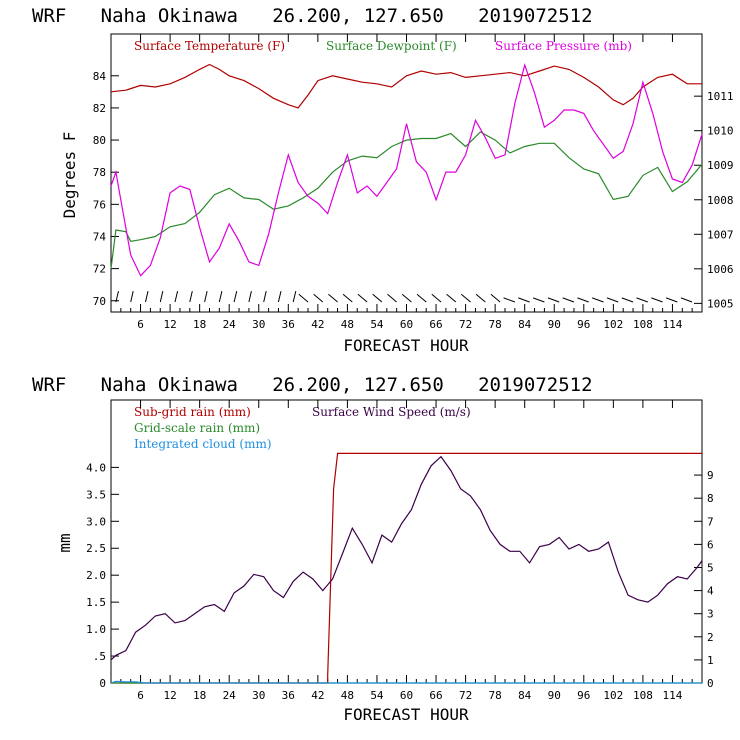 The width and height of the screenshot is (740, 740). I want to click on y-tick-label: 84, so click(100, 76).